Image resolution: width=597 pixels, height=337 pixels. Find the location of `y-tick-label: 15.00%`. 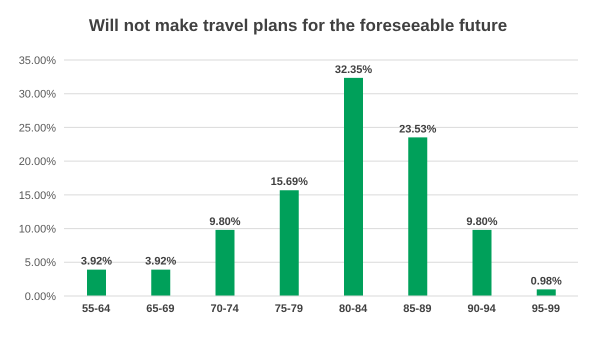

y-tick-label: 15.00% is located at coordinates (37, 196).